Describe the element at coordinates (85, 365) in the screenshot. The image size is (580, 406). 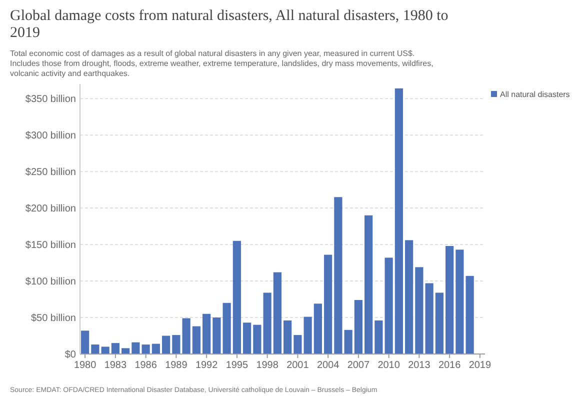
I see `x-tick-label: 1980` at that location.